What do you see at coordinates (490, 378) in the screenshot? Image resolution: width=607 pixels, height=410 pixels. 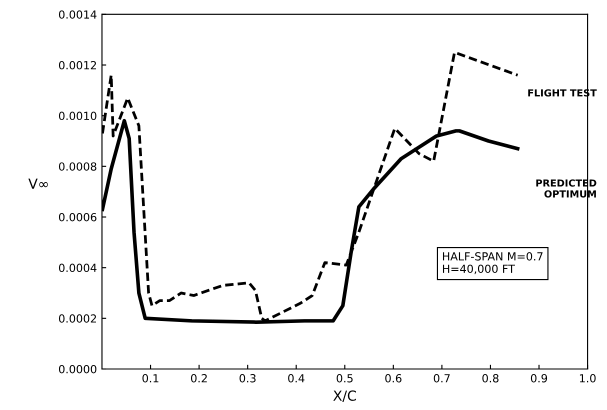 I see `x-tick-label: 0.8` at bounding box center [490, 378].